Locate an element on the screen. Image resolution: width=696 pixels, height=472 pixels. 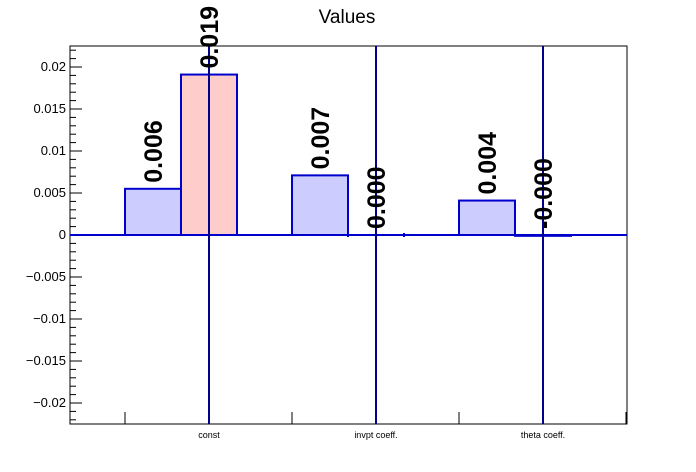
data-label: 0.007 is located at coordinates (321, 138).